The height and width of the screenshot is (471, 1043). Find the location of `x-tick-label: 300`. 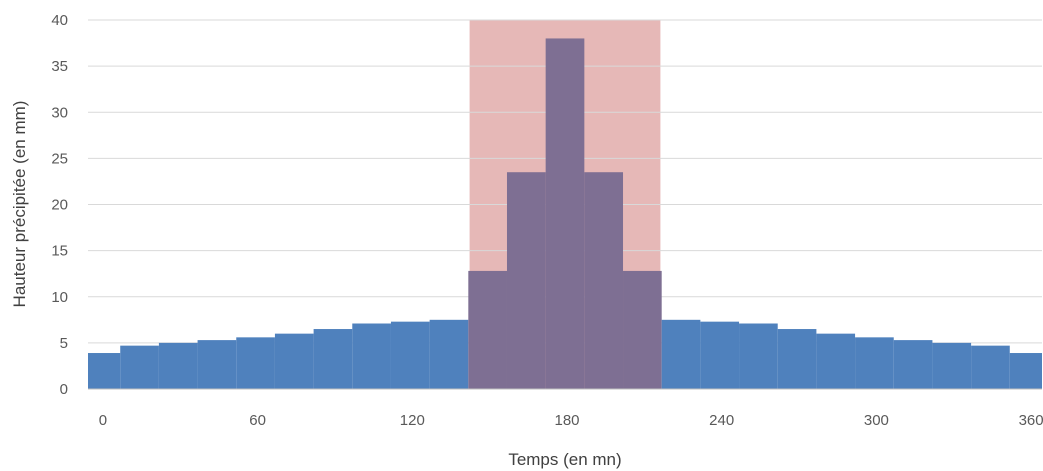

x-tick-label: 300 is located at coordinates (876, 420).